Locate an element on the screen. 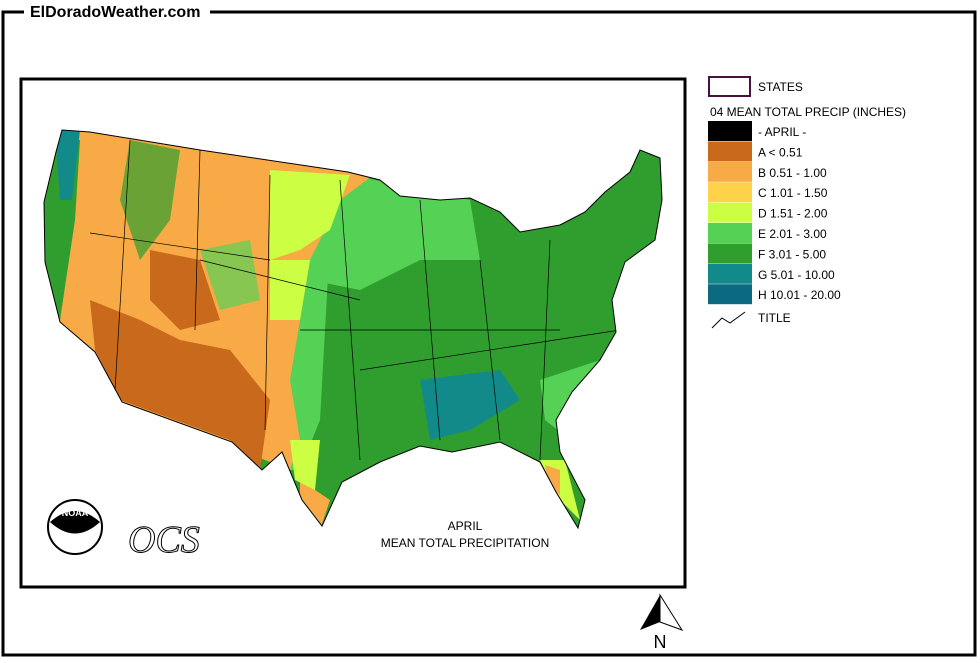 The image size is (980, 663). noaa-text: NOAA is located at coordinates (75, 513).